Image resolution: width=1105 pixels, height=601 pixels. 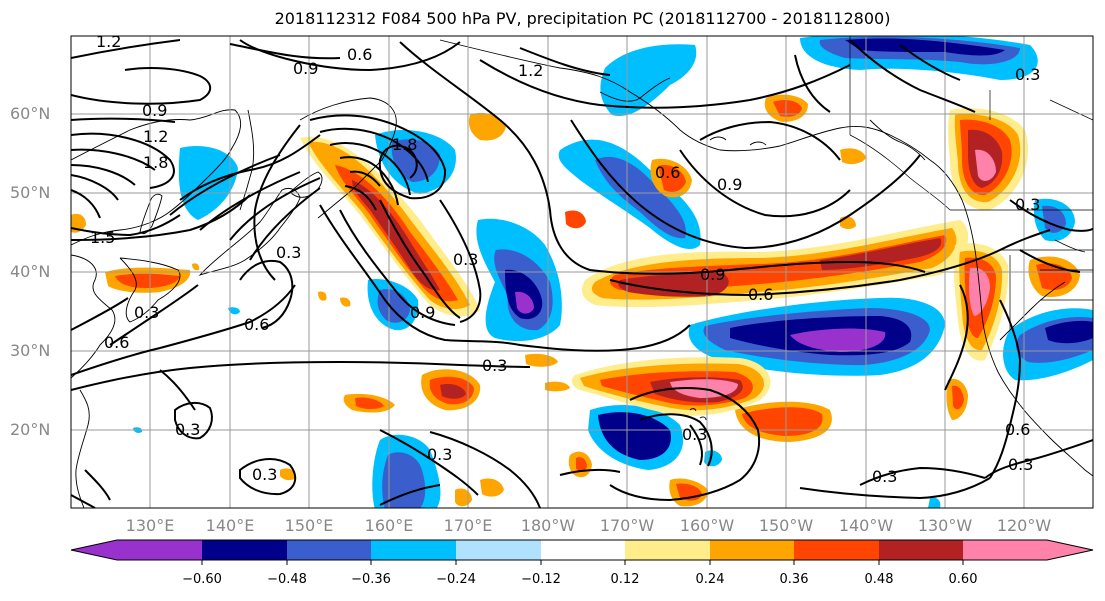 What do you see at coordinates (30, 192) in the screenshot?
I see `lat-label: 50°N` at bounding box center [30, 192].